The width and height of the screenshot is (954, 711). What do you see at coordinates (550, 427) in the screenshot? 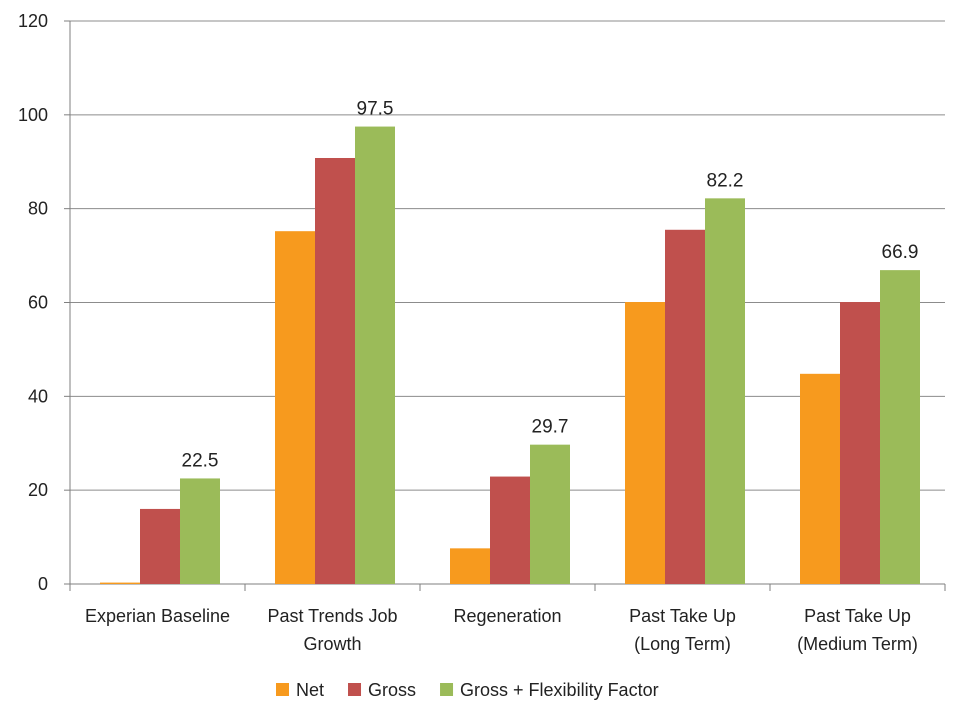
I see `data-label: 29.7` at bounding box center [550, 427].